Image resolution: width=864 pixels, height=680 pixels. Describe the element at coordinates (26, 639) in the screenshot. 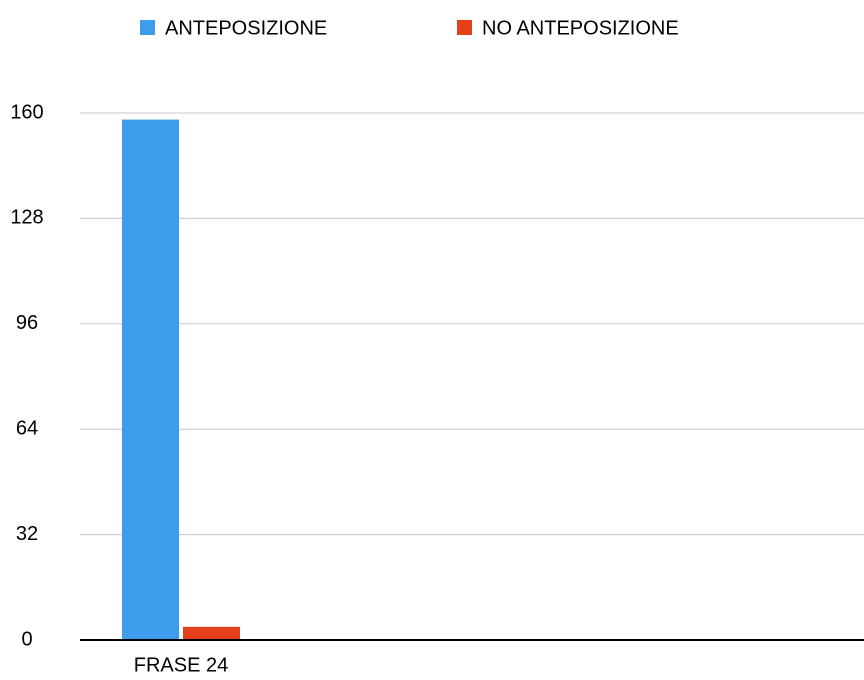

I see `y-tick-label: 0` at that location.